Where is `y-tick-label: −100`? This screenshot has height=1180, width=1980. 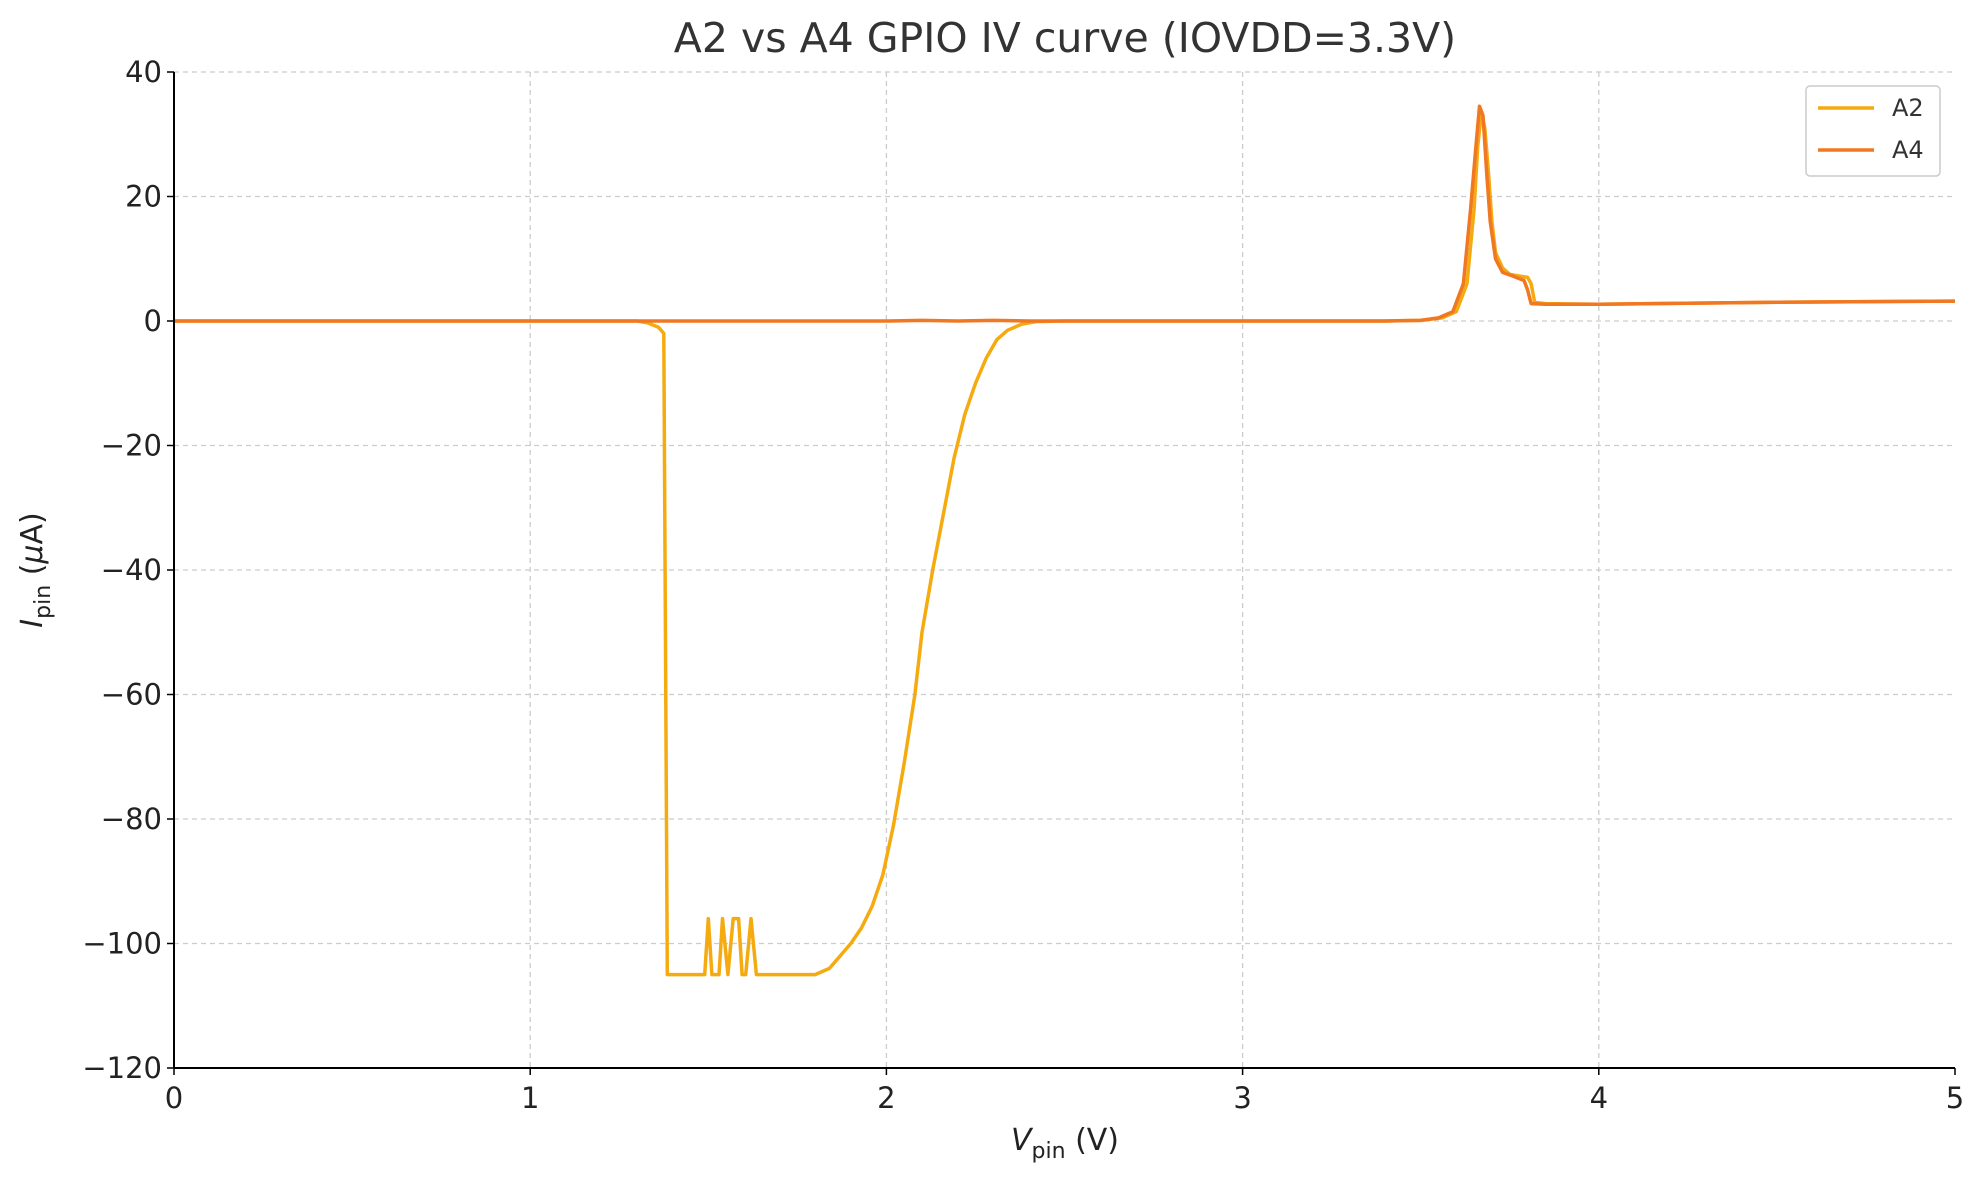
y-tick-label: −100 is located at coordinates (122, 944).